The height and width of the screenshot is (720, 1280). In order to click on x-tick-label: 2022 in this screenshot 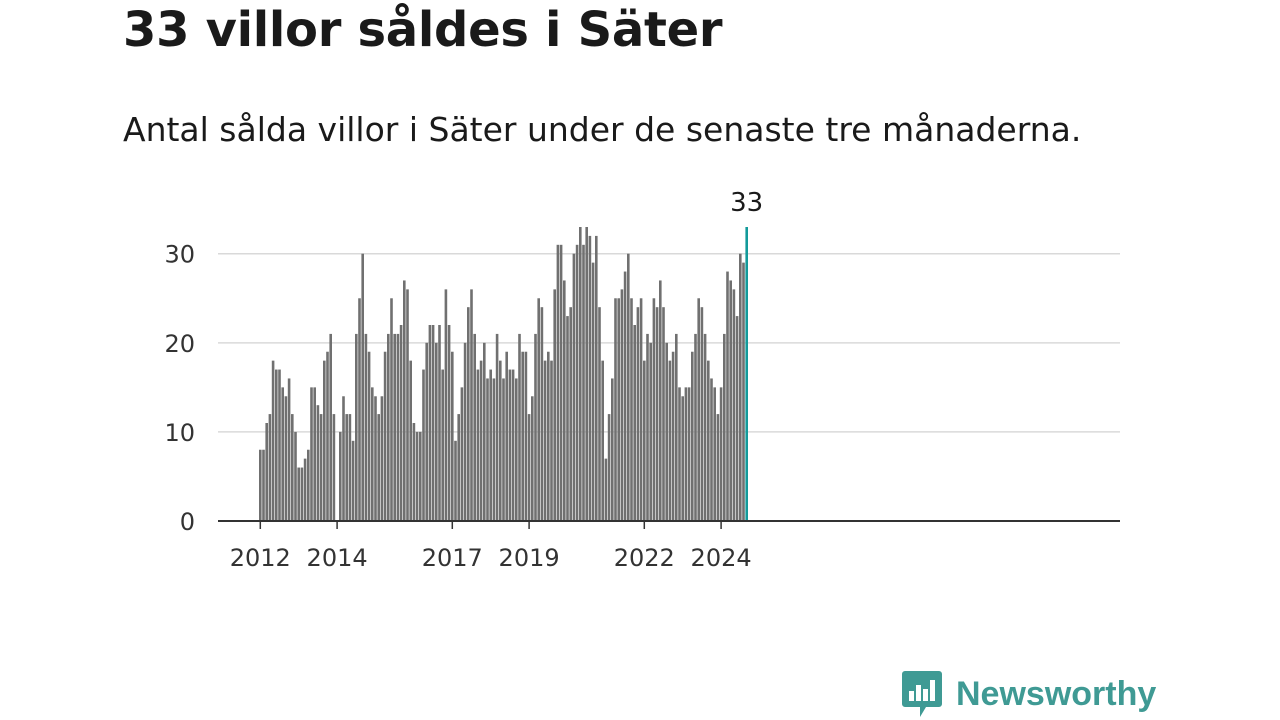, I will do `click(644, 558)`.